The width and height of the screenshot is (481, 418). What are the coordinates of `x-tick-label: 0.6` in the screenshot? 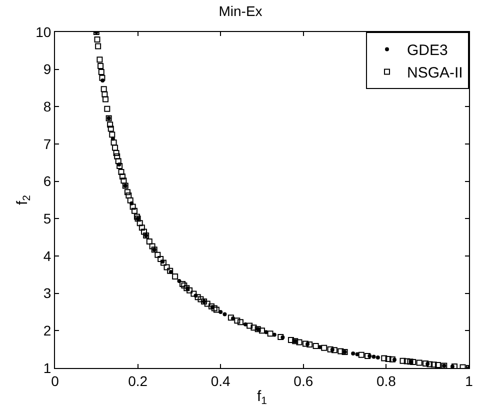 It's located at (304, 380).